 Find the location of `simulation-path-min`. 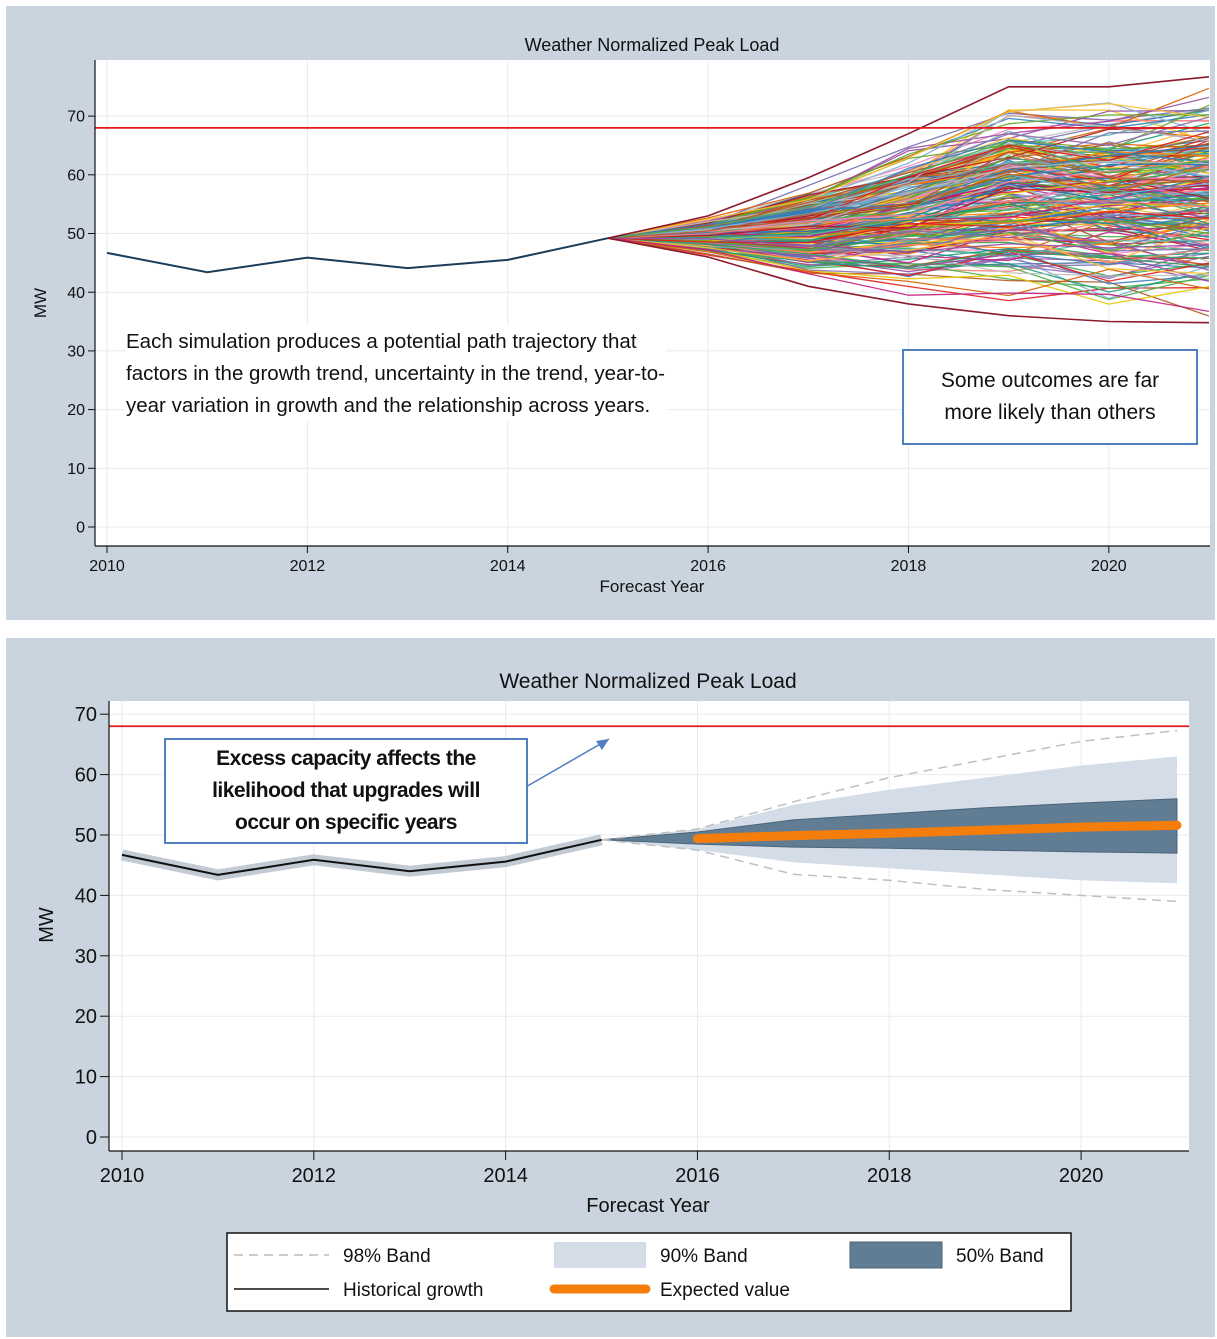

simulation-path-min is located at coordinates (908, 280).